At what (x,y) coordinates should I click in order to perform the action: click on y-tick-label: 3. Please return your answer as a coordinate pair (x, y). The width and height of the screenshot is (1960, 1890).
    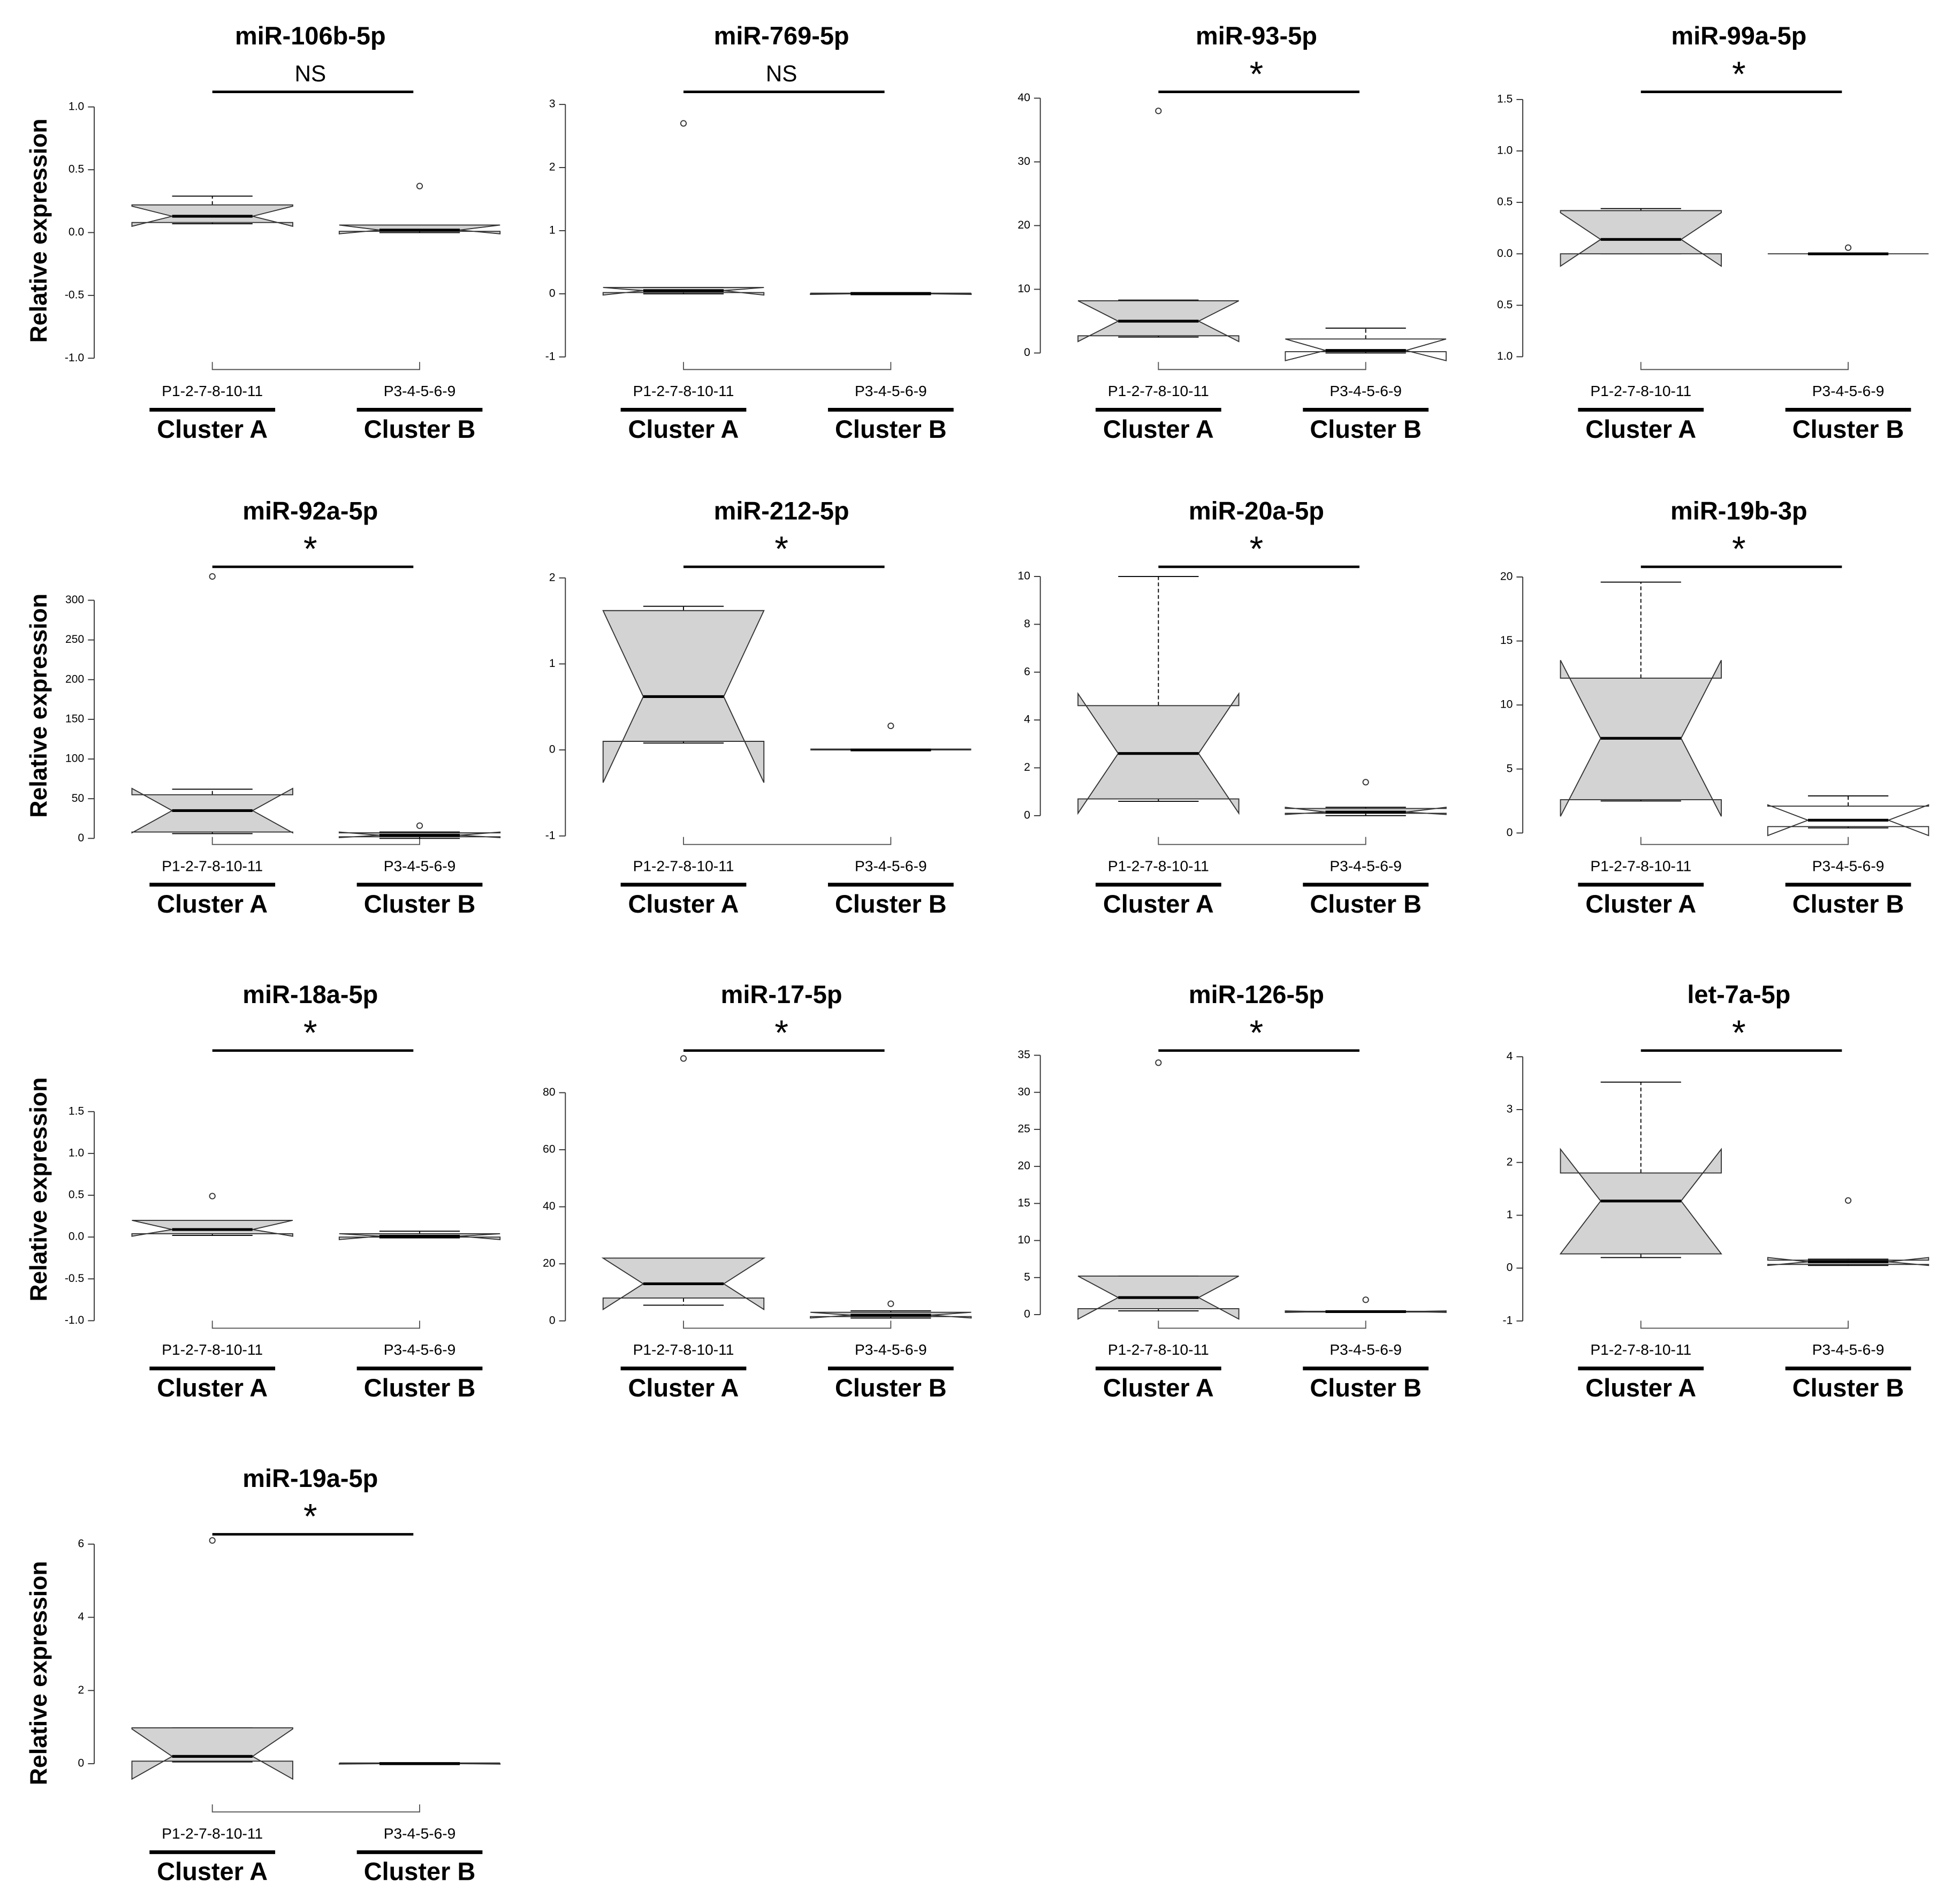
    Looking at the image, I should click on (552, 104).